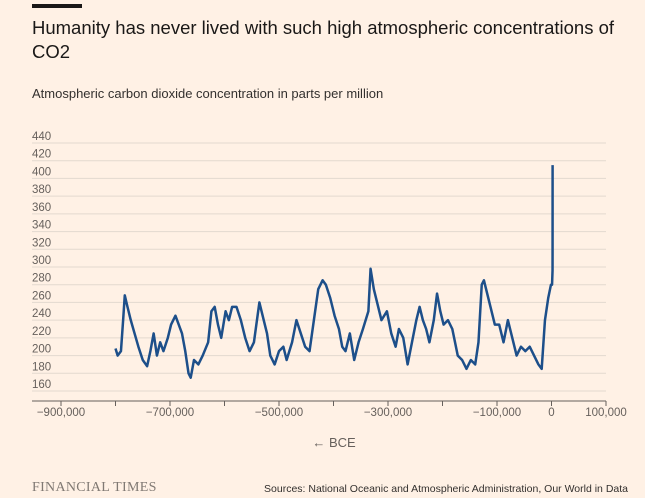  I want to click on y-tick-label: 200, so click(41, 350).